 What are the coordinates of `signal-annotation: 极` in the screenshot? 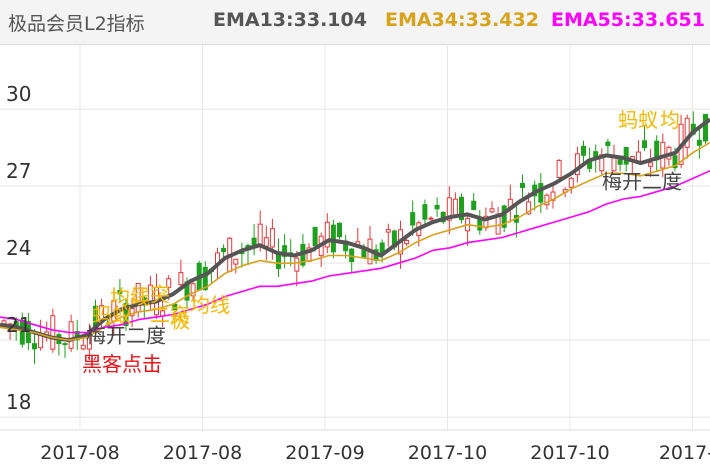 It's located at (180, 320).